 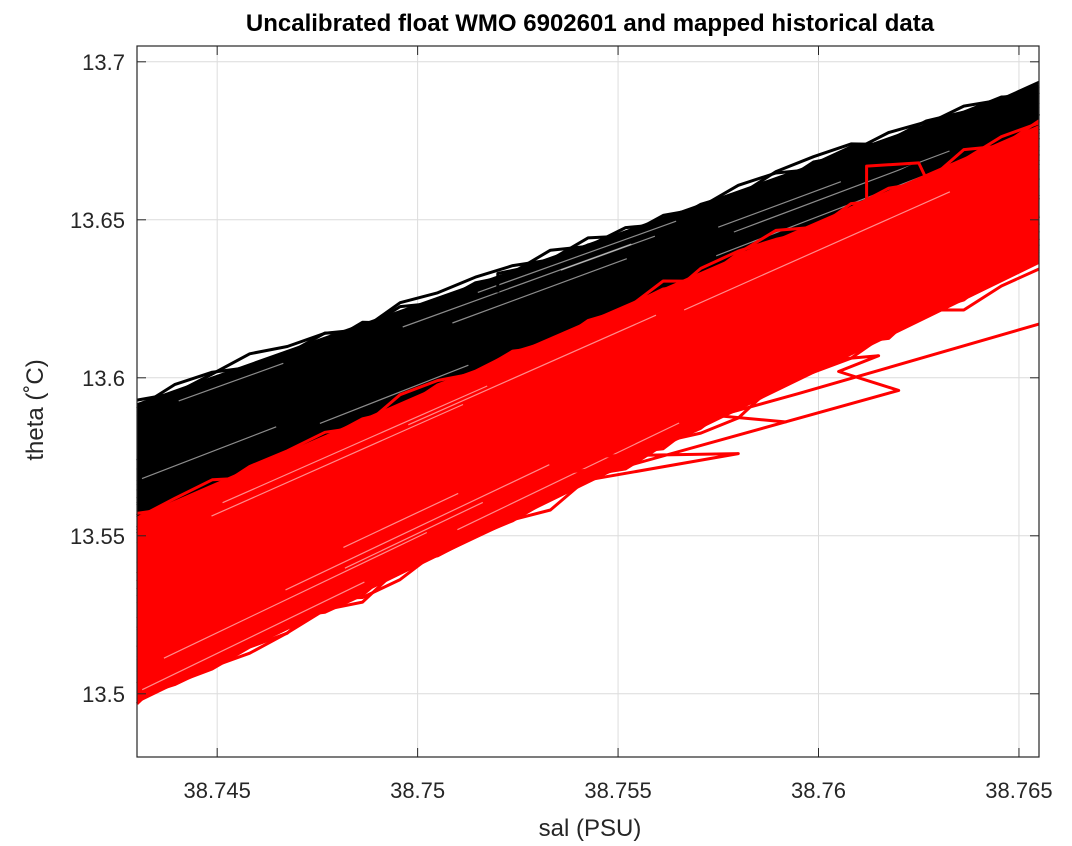 I want to click on y-tick-labels: 13.5 13.55 13.6 13.65 13.7, so click(x=97, y=378).